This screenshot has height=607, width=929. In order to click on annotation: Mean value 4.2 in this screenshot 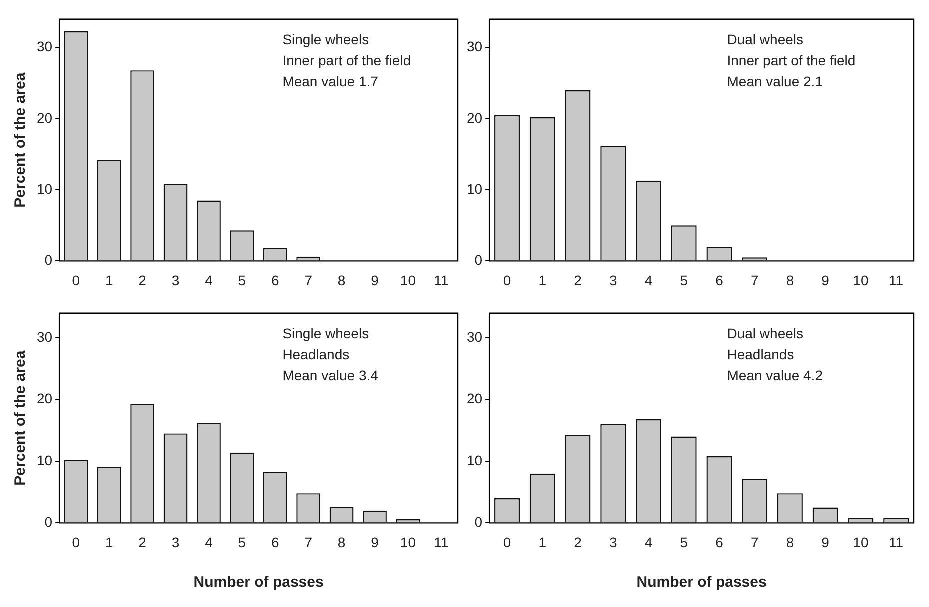, I will do `click(775, 375)`.